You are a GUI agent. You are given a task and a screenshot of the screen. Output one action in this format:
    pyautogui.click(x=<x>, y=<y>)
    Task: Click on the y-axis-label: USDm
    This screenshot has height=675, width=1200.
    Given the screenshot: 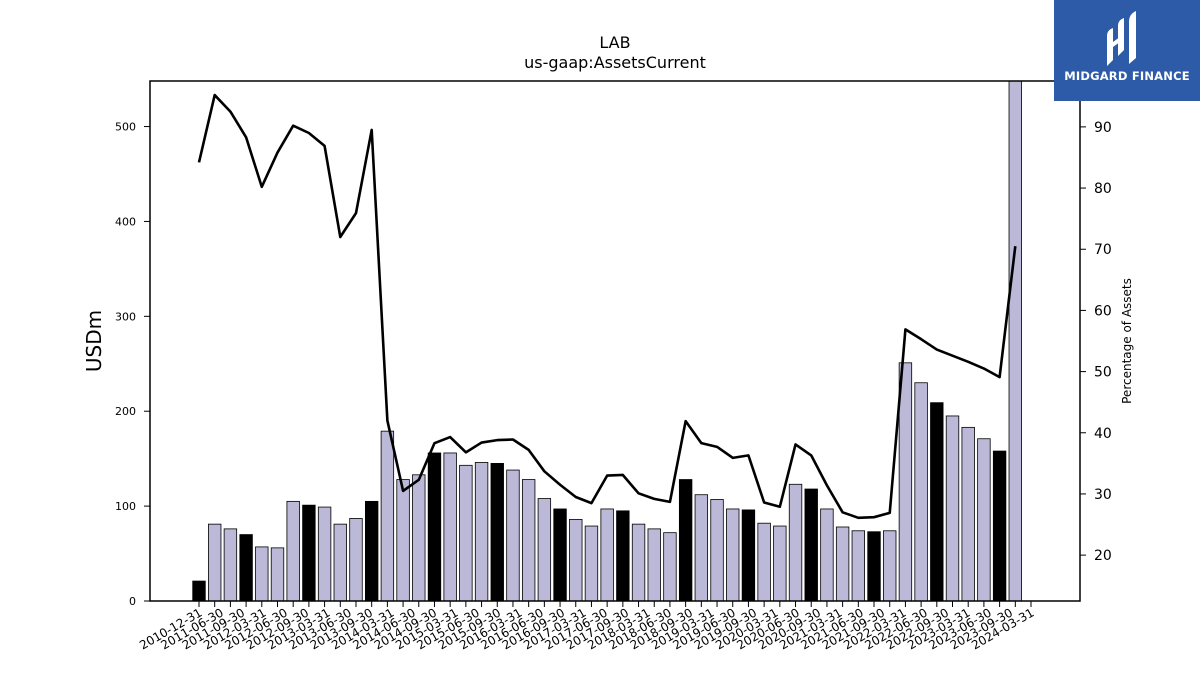 What is the action you would take?
    pyautogui.click(x=94, y=341)
    